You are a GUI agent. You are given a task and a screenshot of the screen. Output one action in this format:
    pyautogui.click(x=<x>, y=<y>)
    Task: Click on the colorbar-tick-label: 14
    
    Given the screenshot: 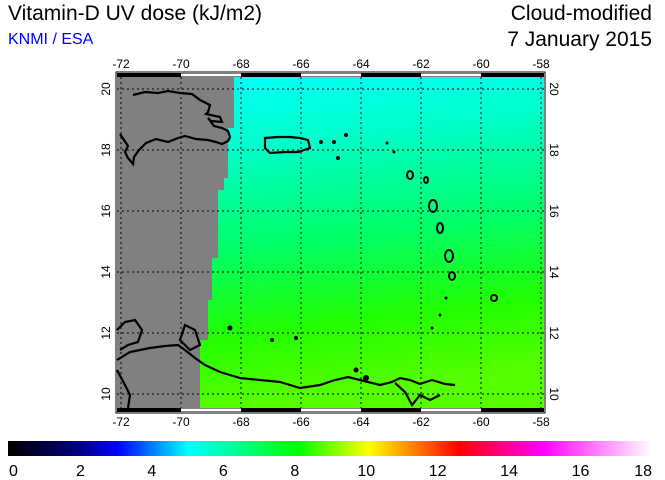 What is the action you would take?
    pyautogui.click(x=509, y=471)
    